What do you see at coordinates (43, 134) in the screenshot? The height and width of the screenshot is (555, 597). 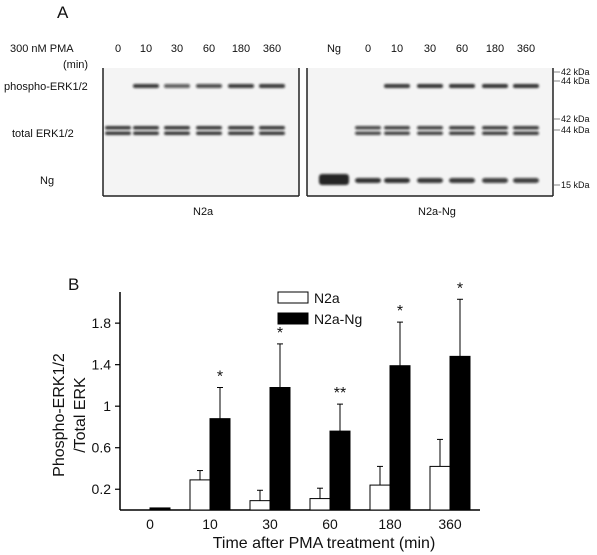 I see `row-label-total-erk: total ERK1/2` at bounding box center [43, 134].